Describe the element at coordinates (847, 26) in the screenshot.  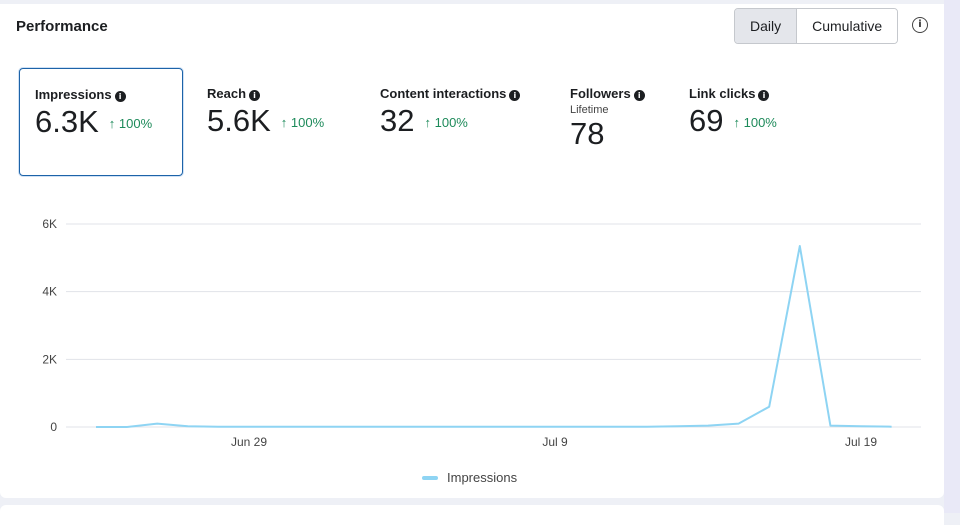
I see `cumulative-button: Cumulative` at that location.